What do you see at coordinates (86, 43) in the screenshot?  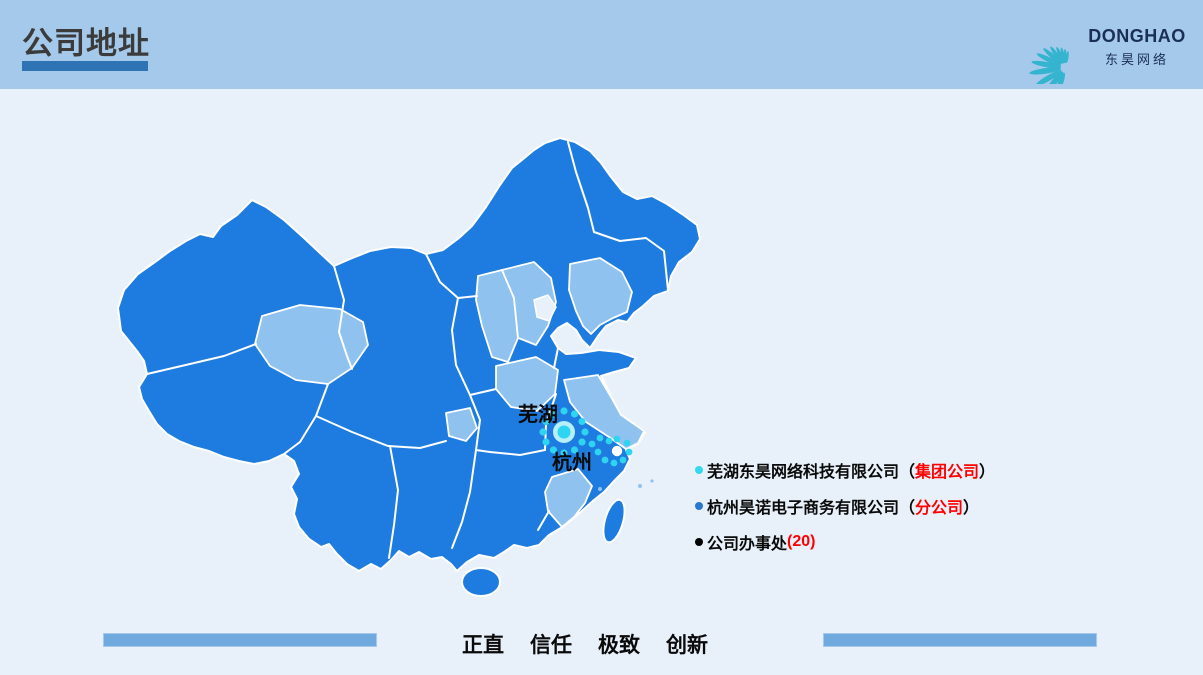 I see `page-title: 公司地址` at bounding box center [86, 43].